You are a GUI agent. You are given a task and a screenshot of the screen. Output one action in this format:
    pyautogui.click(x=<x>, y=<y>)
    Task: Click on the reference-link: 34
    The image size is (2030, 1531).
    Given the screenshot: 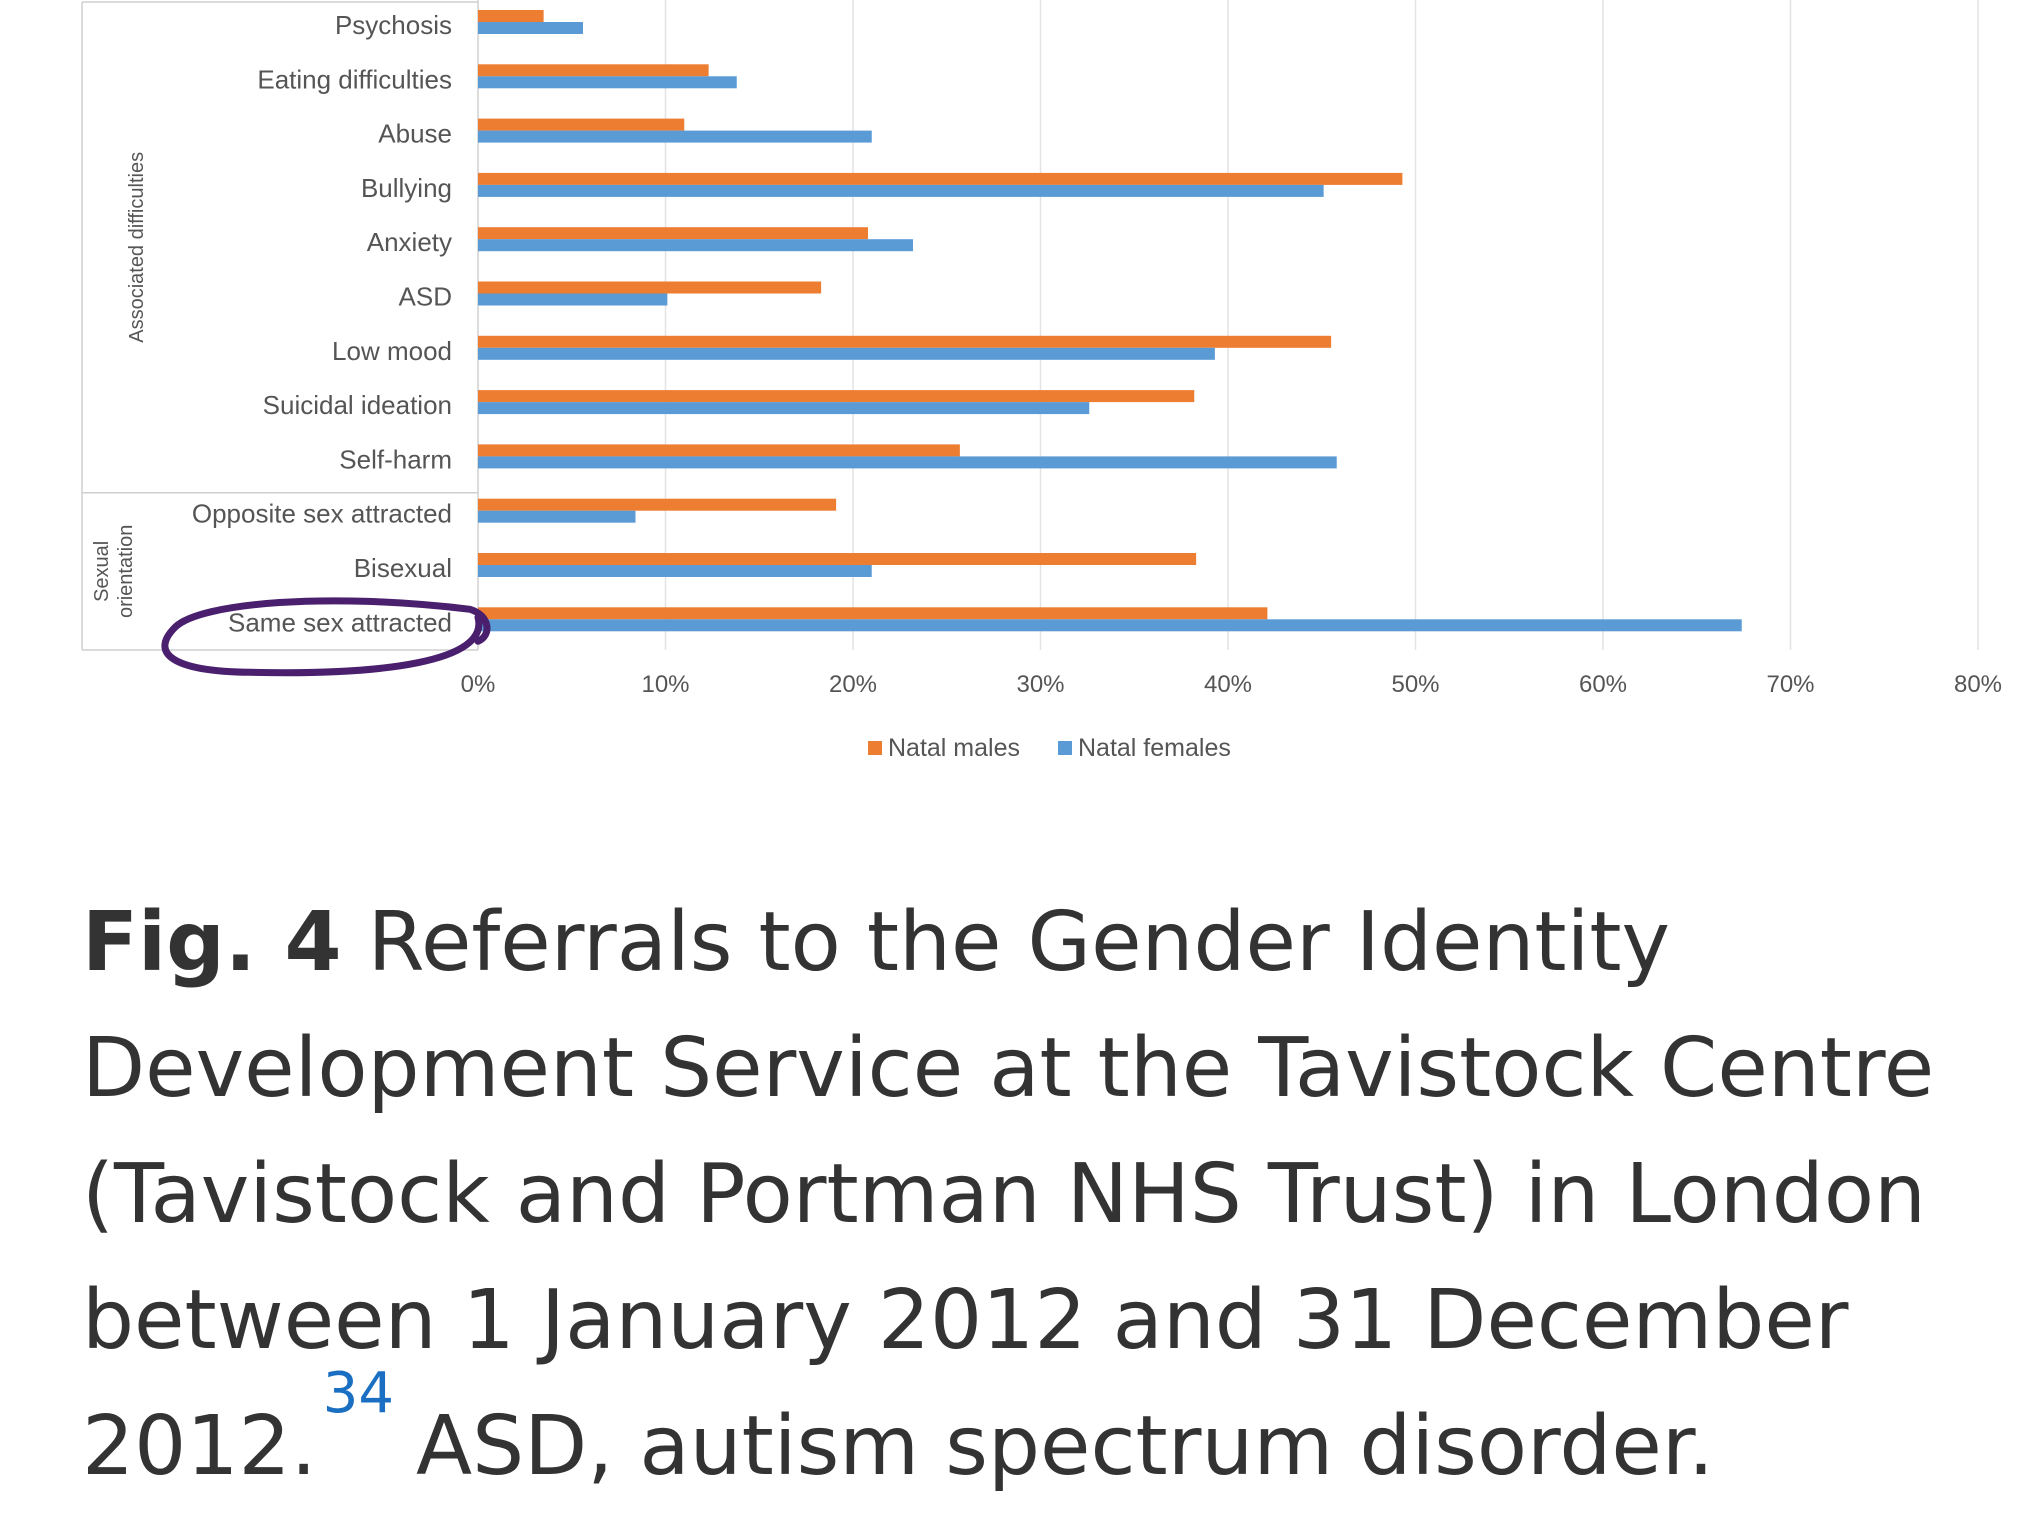 What is the action you would take?
    pyautogui.click(x=358, y=1393)
    